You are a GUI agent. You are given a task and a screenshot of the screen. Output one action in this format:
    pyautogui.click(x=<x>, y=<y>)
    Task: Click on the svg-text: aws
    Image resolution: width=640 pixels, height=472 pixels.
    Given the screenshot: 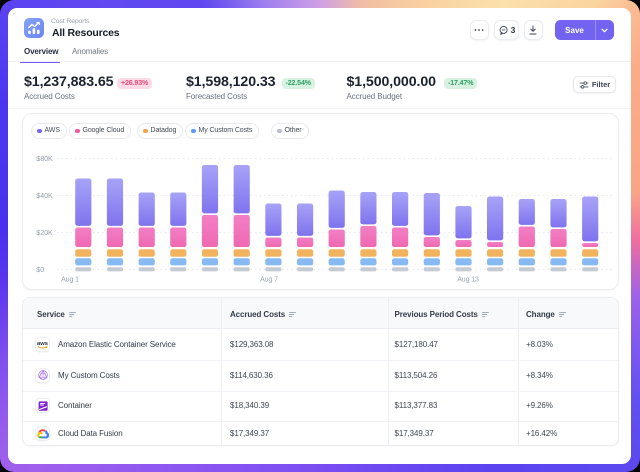 What is the action you would take?
    pyautogui.click(x=42, y=344)
    